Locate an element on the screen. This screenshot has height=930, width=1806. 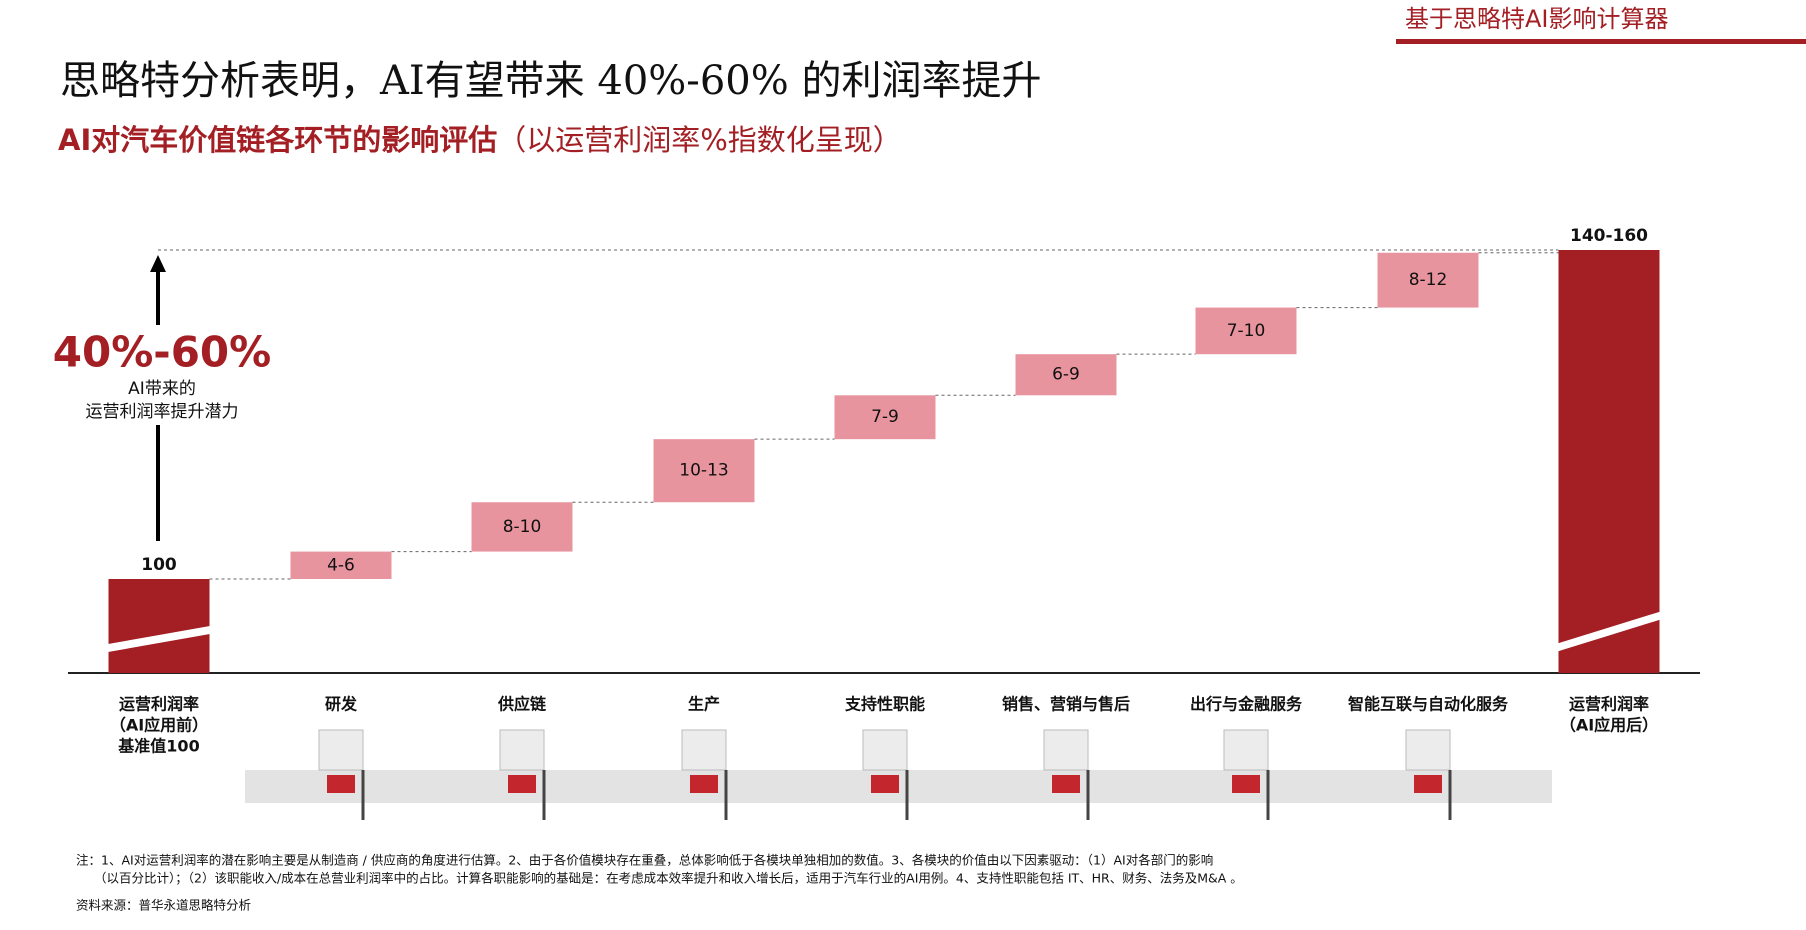
annotation-headline: 40%-60% is located at coordinates (162, 352).